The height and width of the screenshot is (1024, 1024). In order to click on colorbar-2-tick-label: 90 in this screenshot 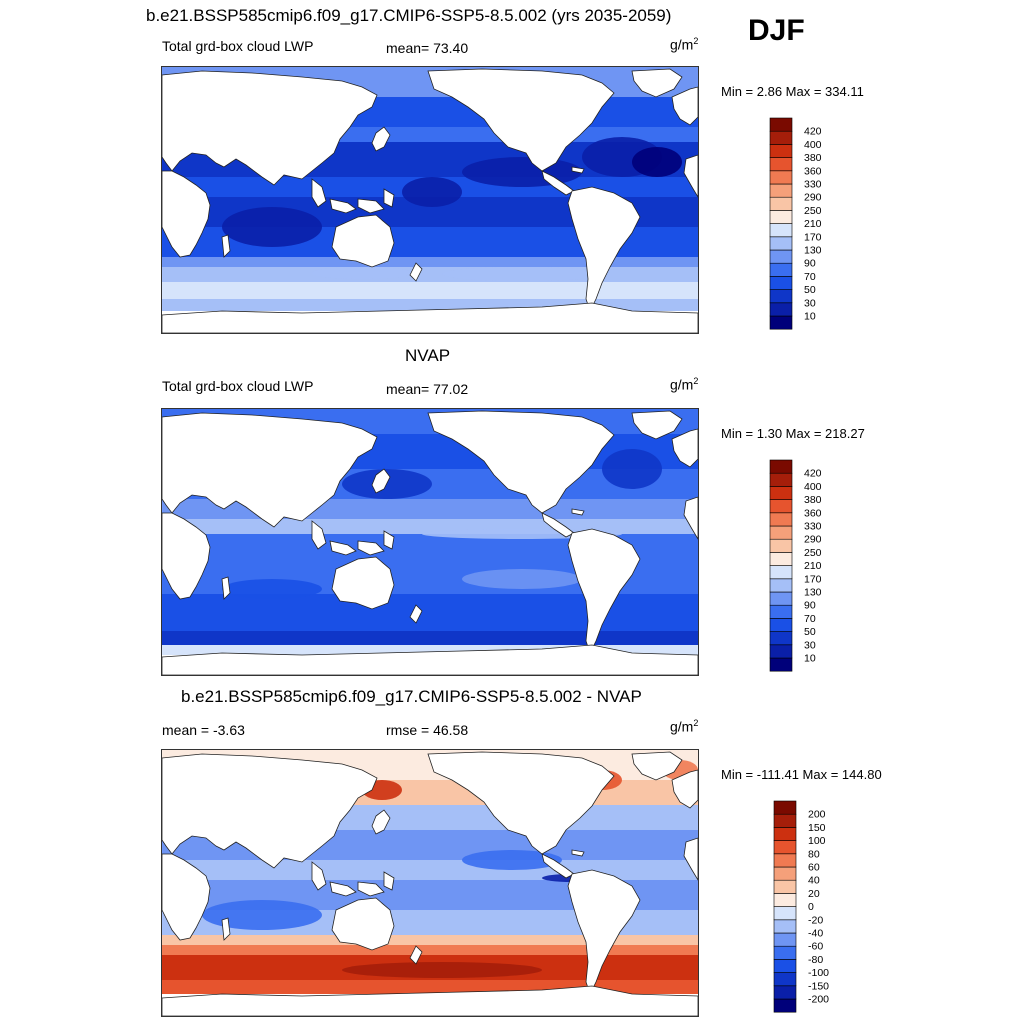, I will do `click(810, 606)`.